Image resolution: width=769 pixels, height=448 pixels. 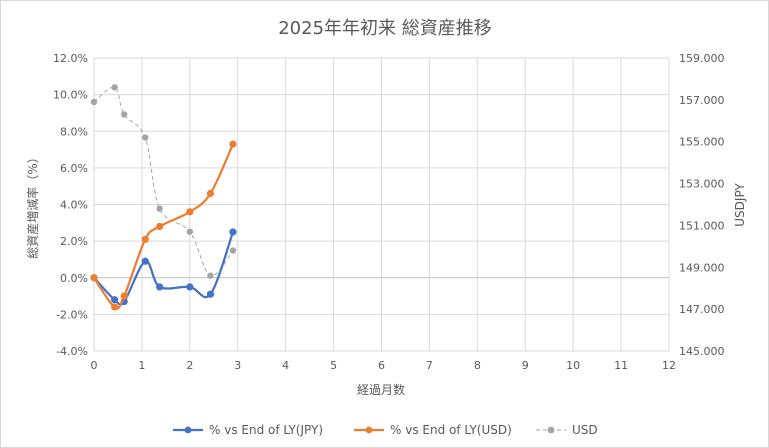 I want to click on x-tick-label: 12, so click(x=669, y=365).